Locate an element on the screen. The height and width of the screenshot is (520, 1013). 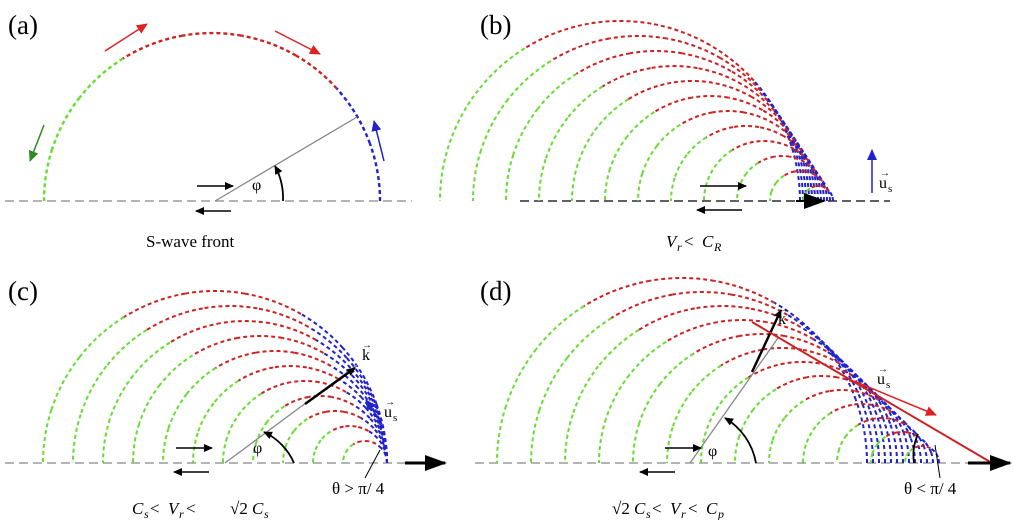
panel-a-red-arrow-right is located at coordinates (297, 42).